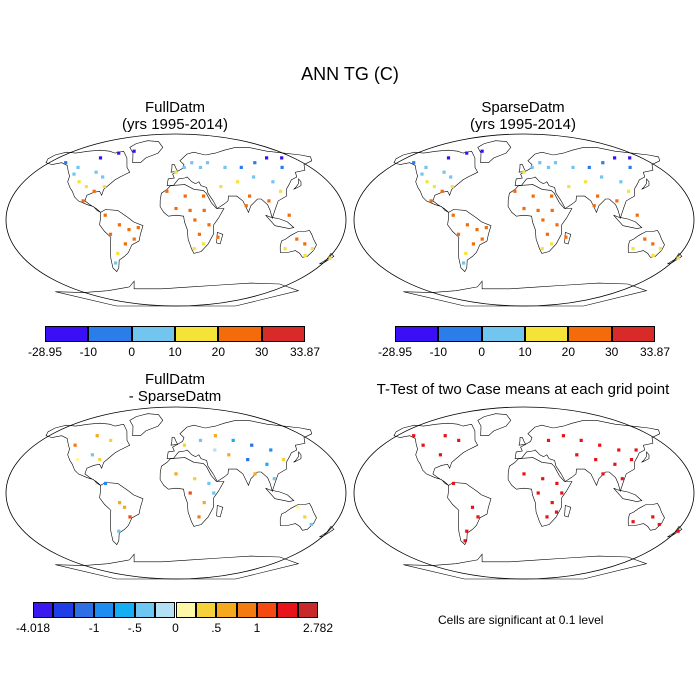  What do you see at coordinates (134, 628) in the screenshot?
I see `colorbar-tick-label: -.5` at bounding box center [134, 628].